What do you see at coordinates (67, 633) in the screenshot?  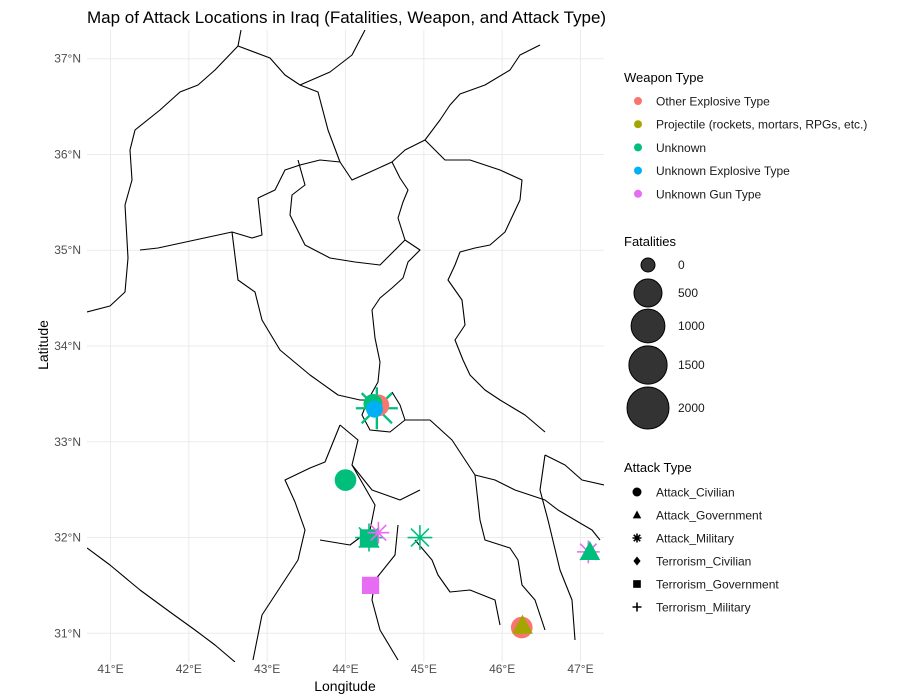 I see `y-tick-label: 31°N` at bounding box center [67, 633].